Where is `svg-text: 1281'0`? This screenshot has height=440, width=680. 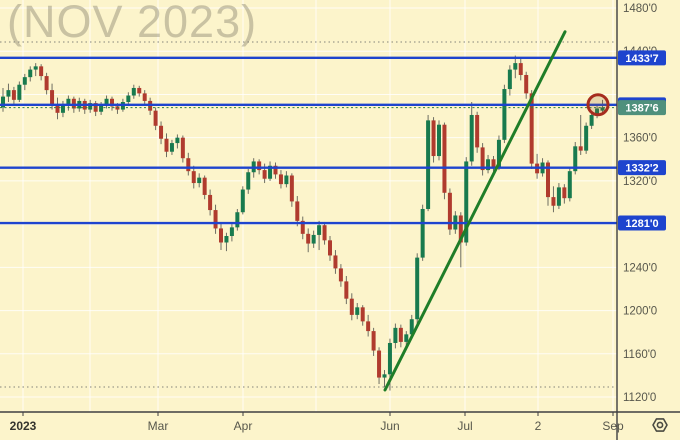
svg-text: 1281'0 is located at coordinates (641, 224).